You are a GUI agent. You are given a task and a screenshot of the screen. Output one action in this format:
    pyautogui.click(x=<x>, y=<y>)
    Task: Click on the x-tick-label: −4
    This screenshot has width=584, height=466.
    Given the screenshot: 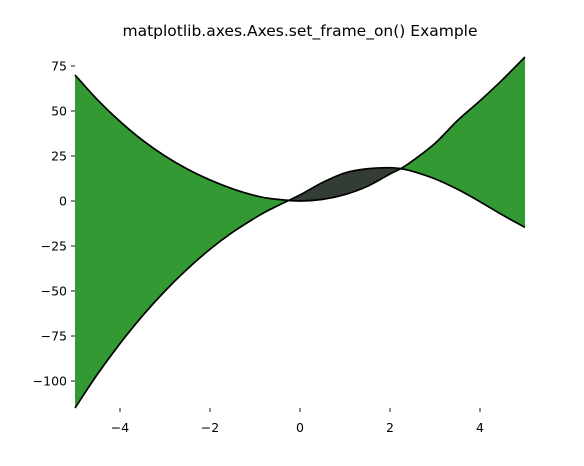 What is the action you would take?
    pyautogui.click(x=120, y=427)
    